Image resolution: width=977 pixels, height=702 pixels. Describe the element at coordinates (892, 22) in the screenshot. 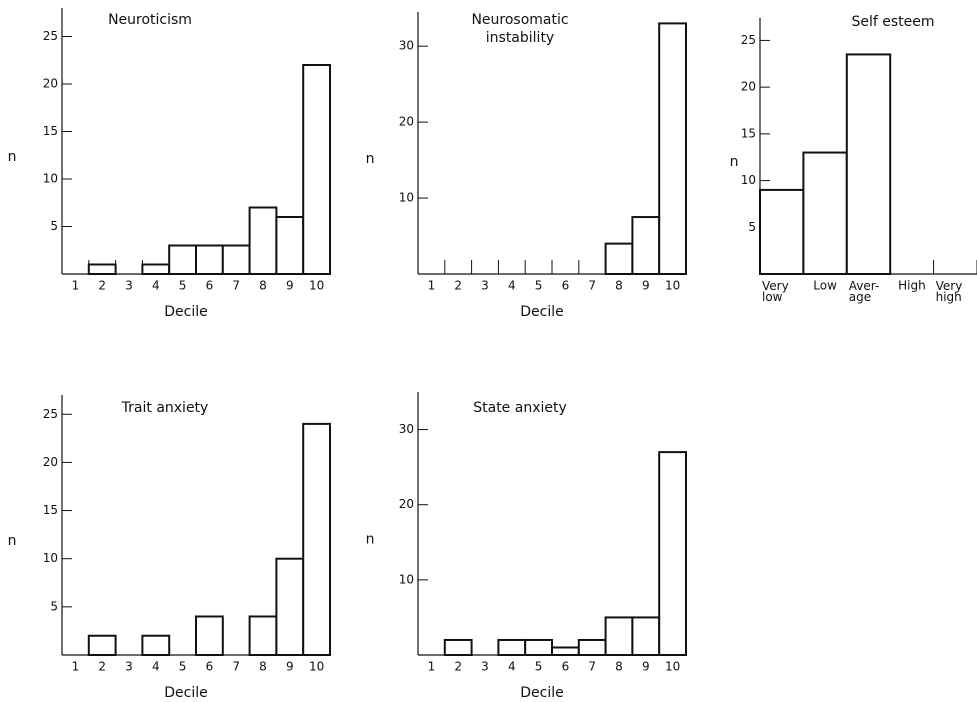

I see `chart-title: Self esteem` at that location.